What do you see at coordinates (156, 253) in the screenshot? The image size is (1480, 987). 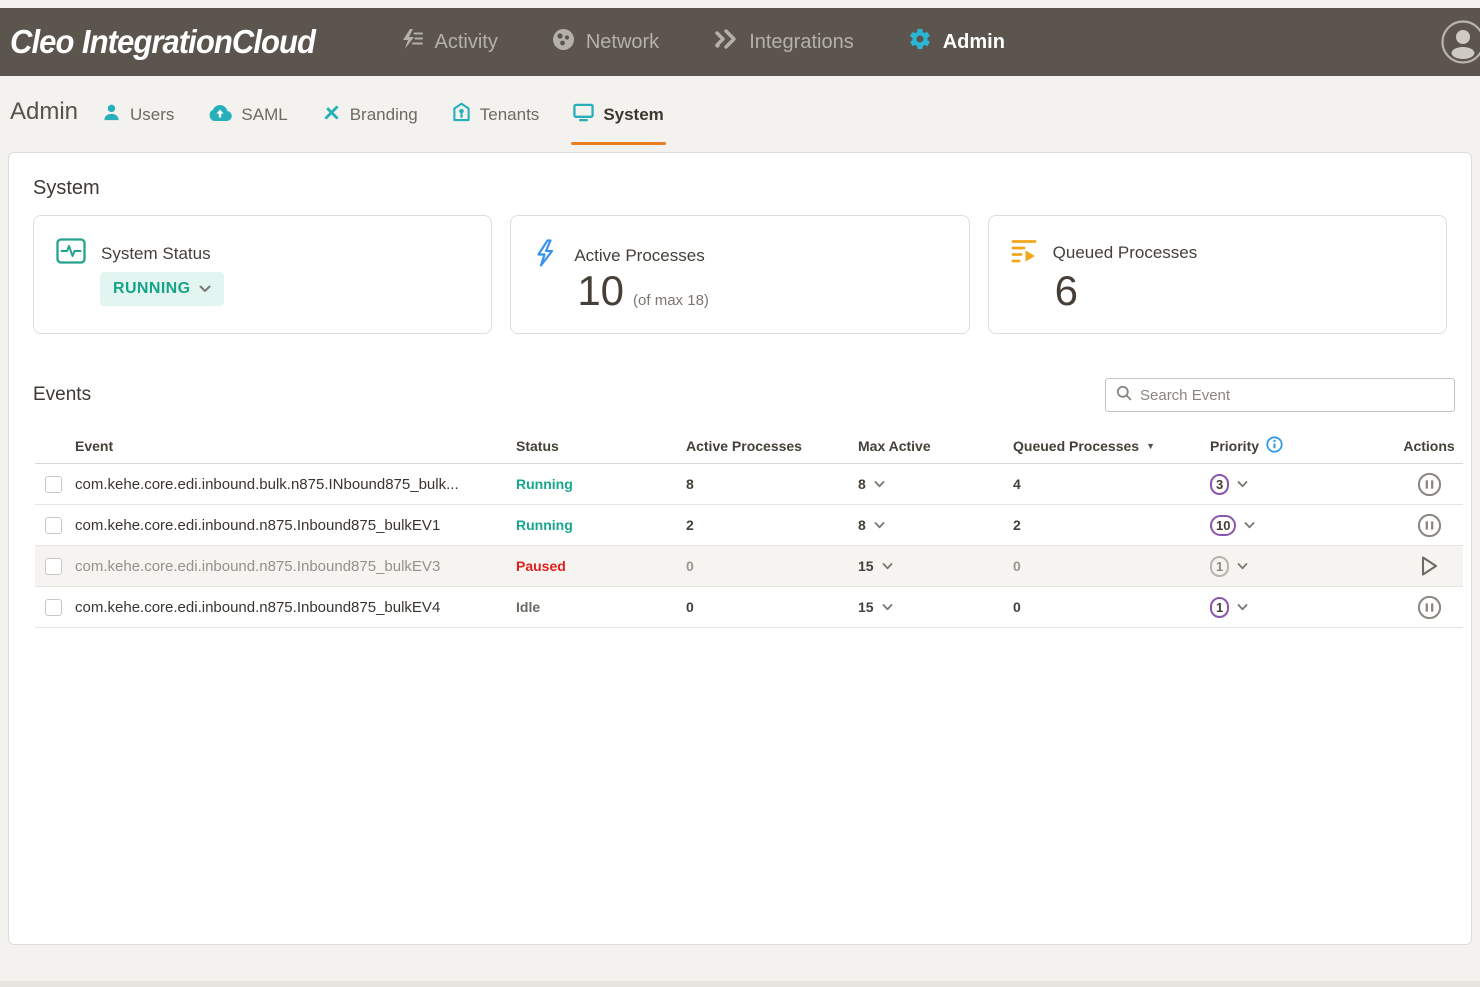 I see `system-status-title: System Status` at bounding box center [156, 253].